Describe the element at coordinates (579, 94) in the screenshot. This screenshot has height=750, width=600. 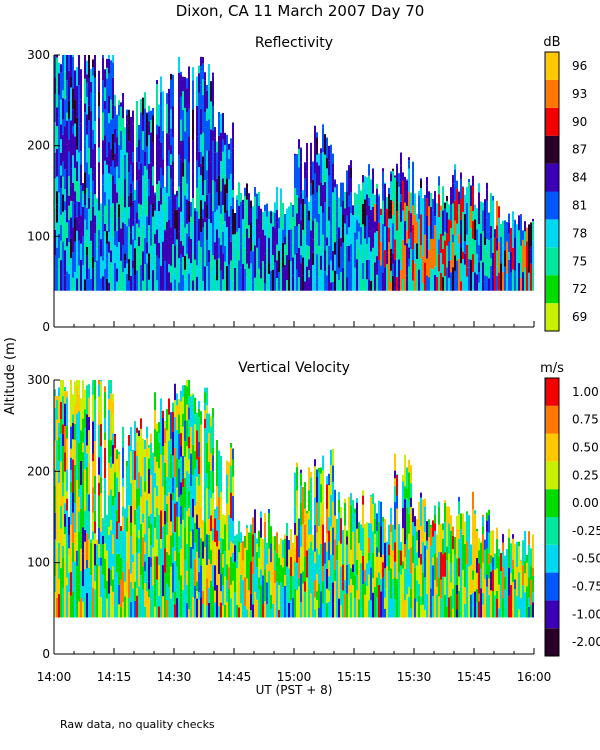
I see `colorbar-tick-label: 93` at that location.